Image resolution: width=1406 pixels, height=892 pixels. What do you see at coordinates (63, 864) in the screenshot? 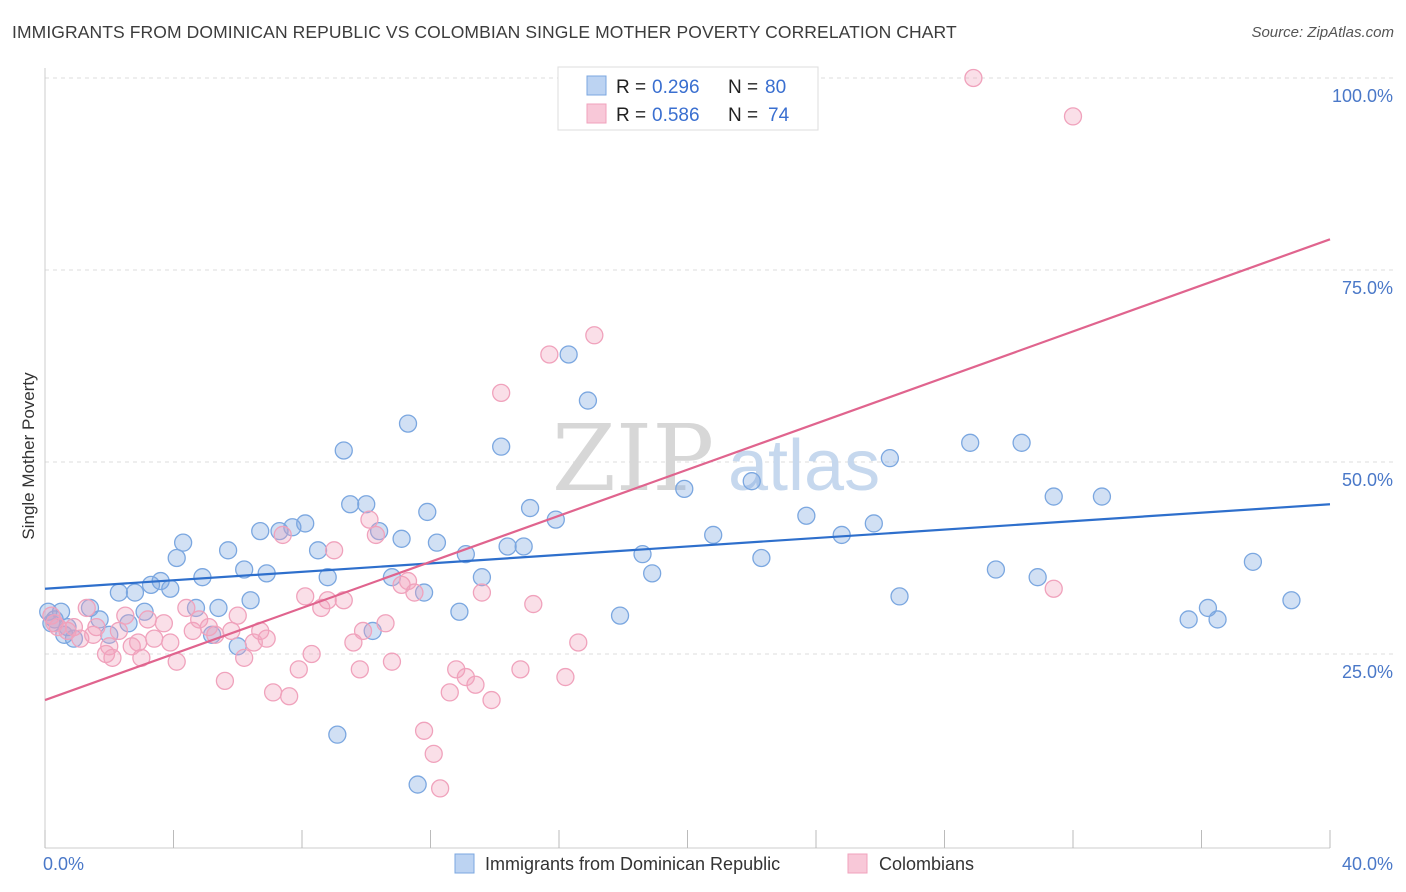
I see `x-tick-label-min: 0.0%` at bounding box center [63, 864].